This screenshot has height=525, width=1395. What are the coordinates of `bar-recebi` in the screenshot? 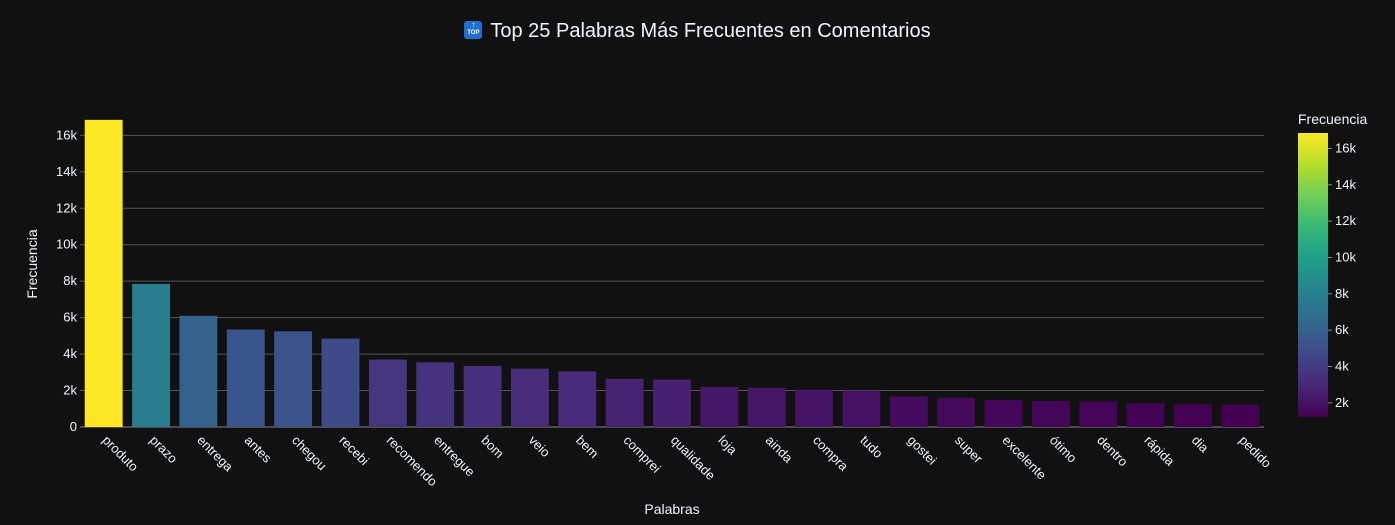 It's located at (340, 382).